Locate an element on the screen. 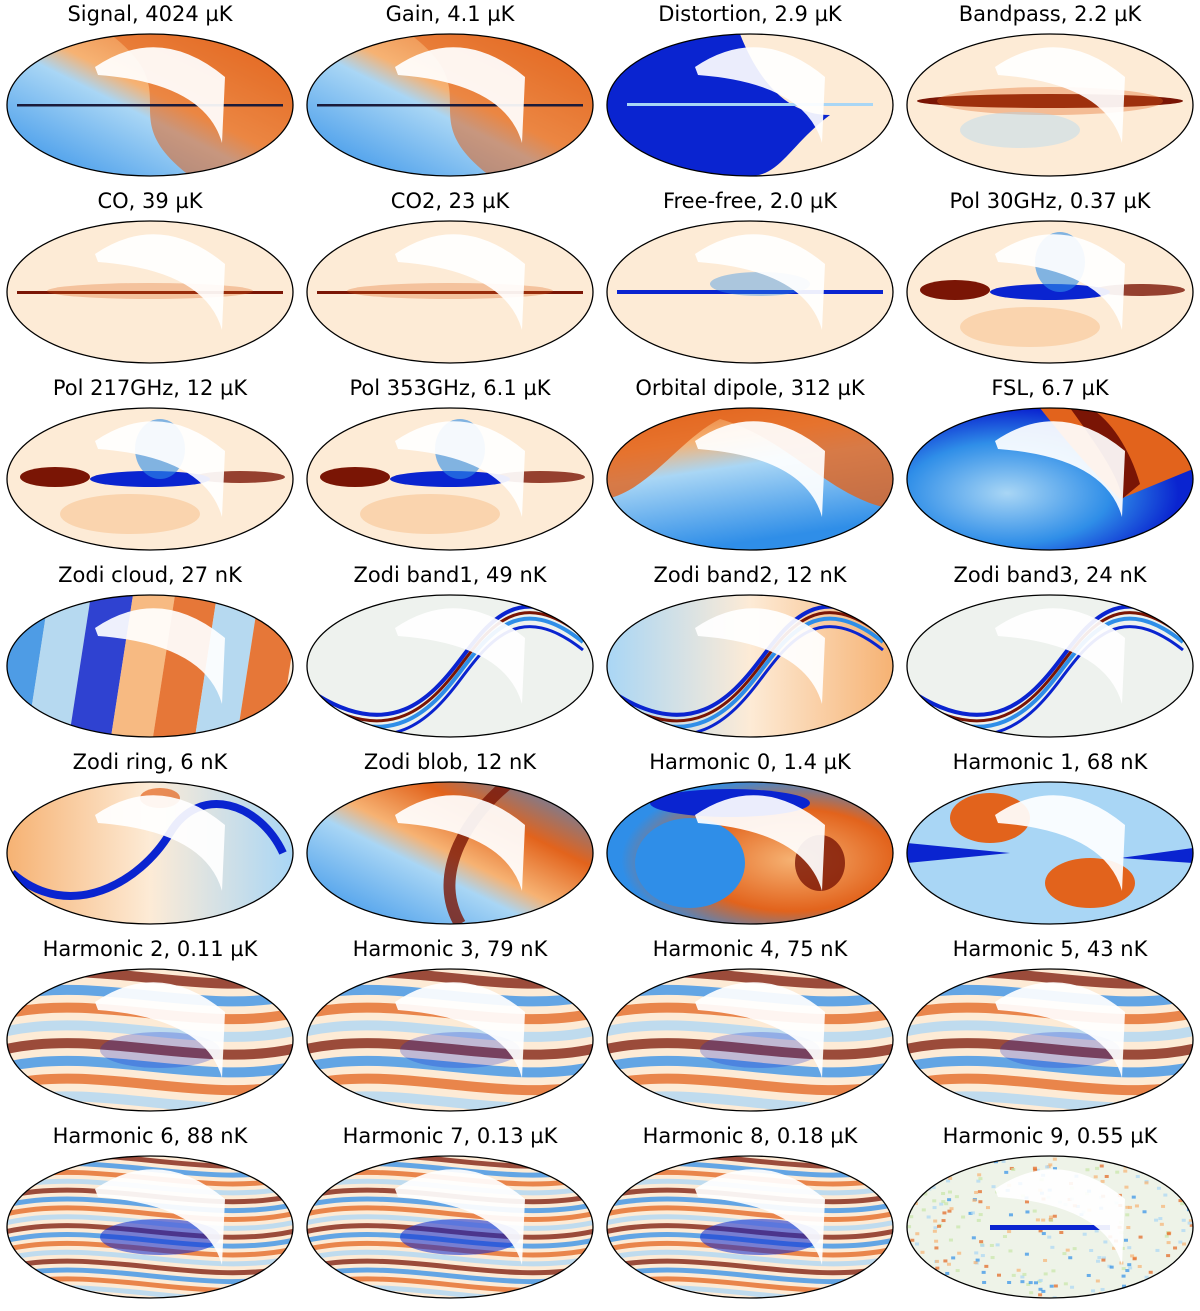  map-panel: Harmonic 7, 0.13 µK is located at coordinates (450, 1215).